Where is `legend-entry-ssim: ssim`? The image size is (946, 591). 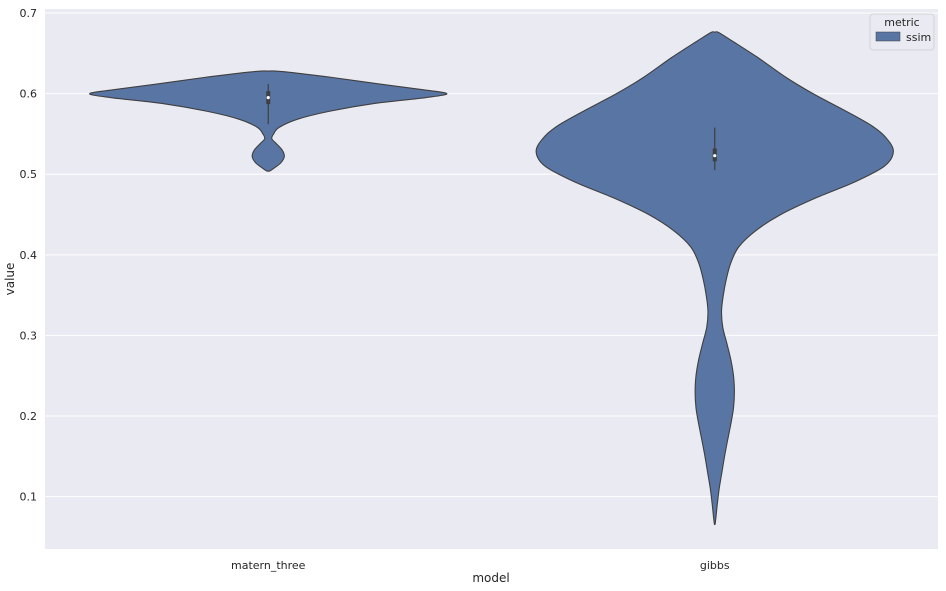 legend-entry-ssim: ssim is located at coordinates (918, 37).